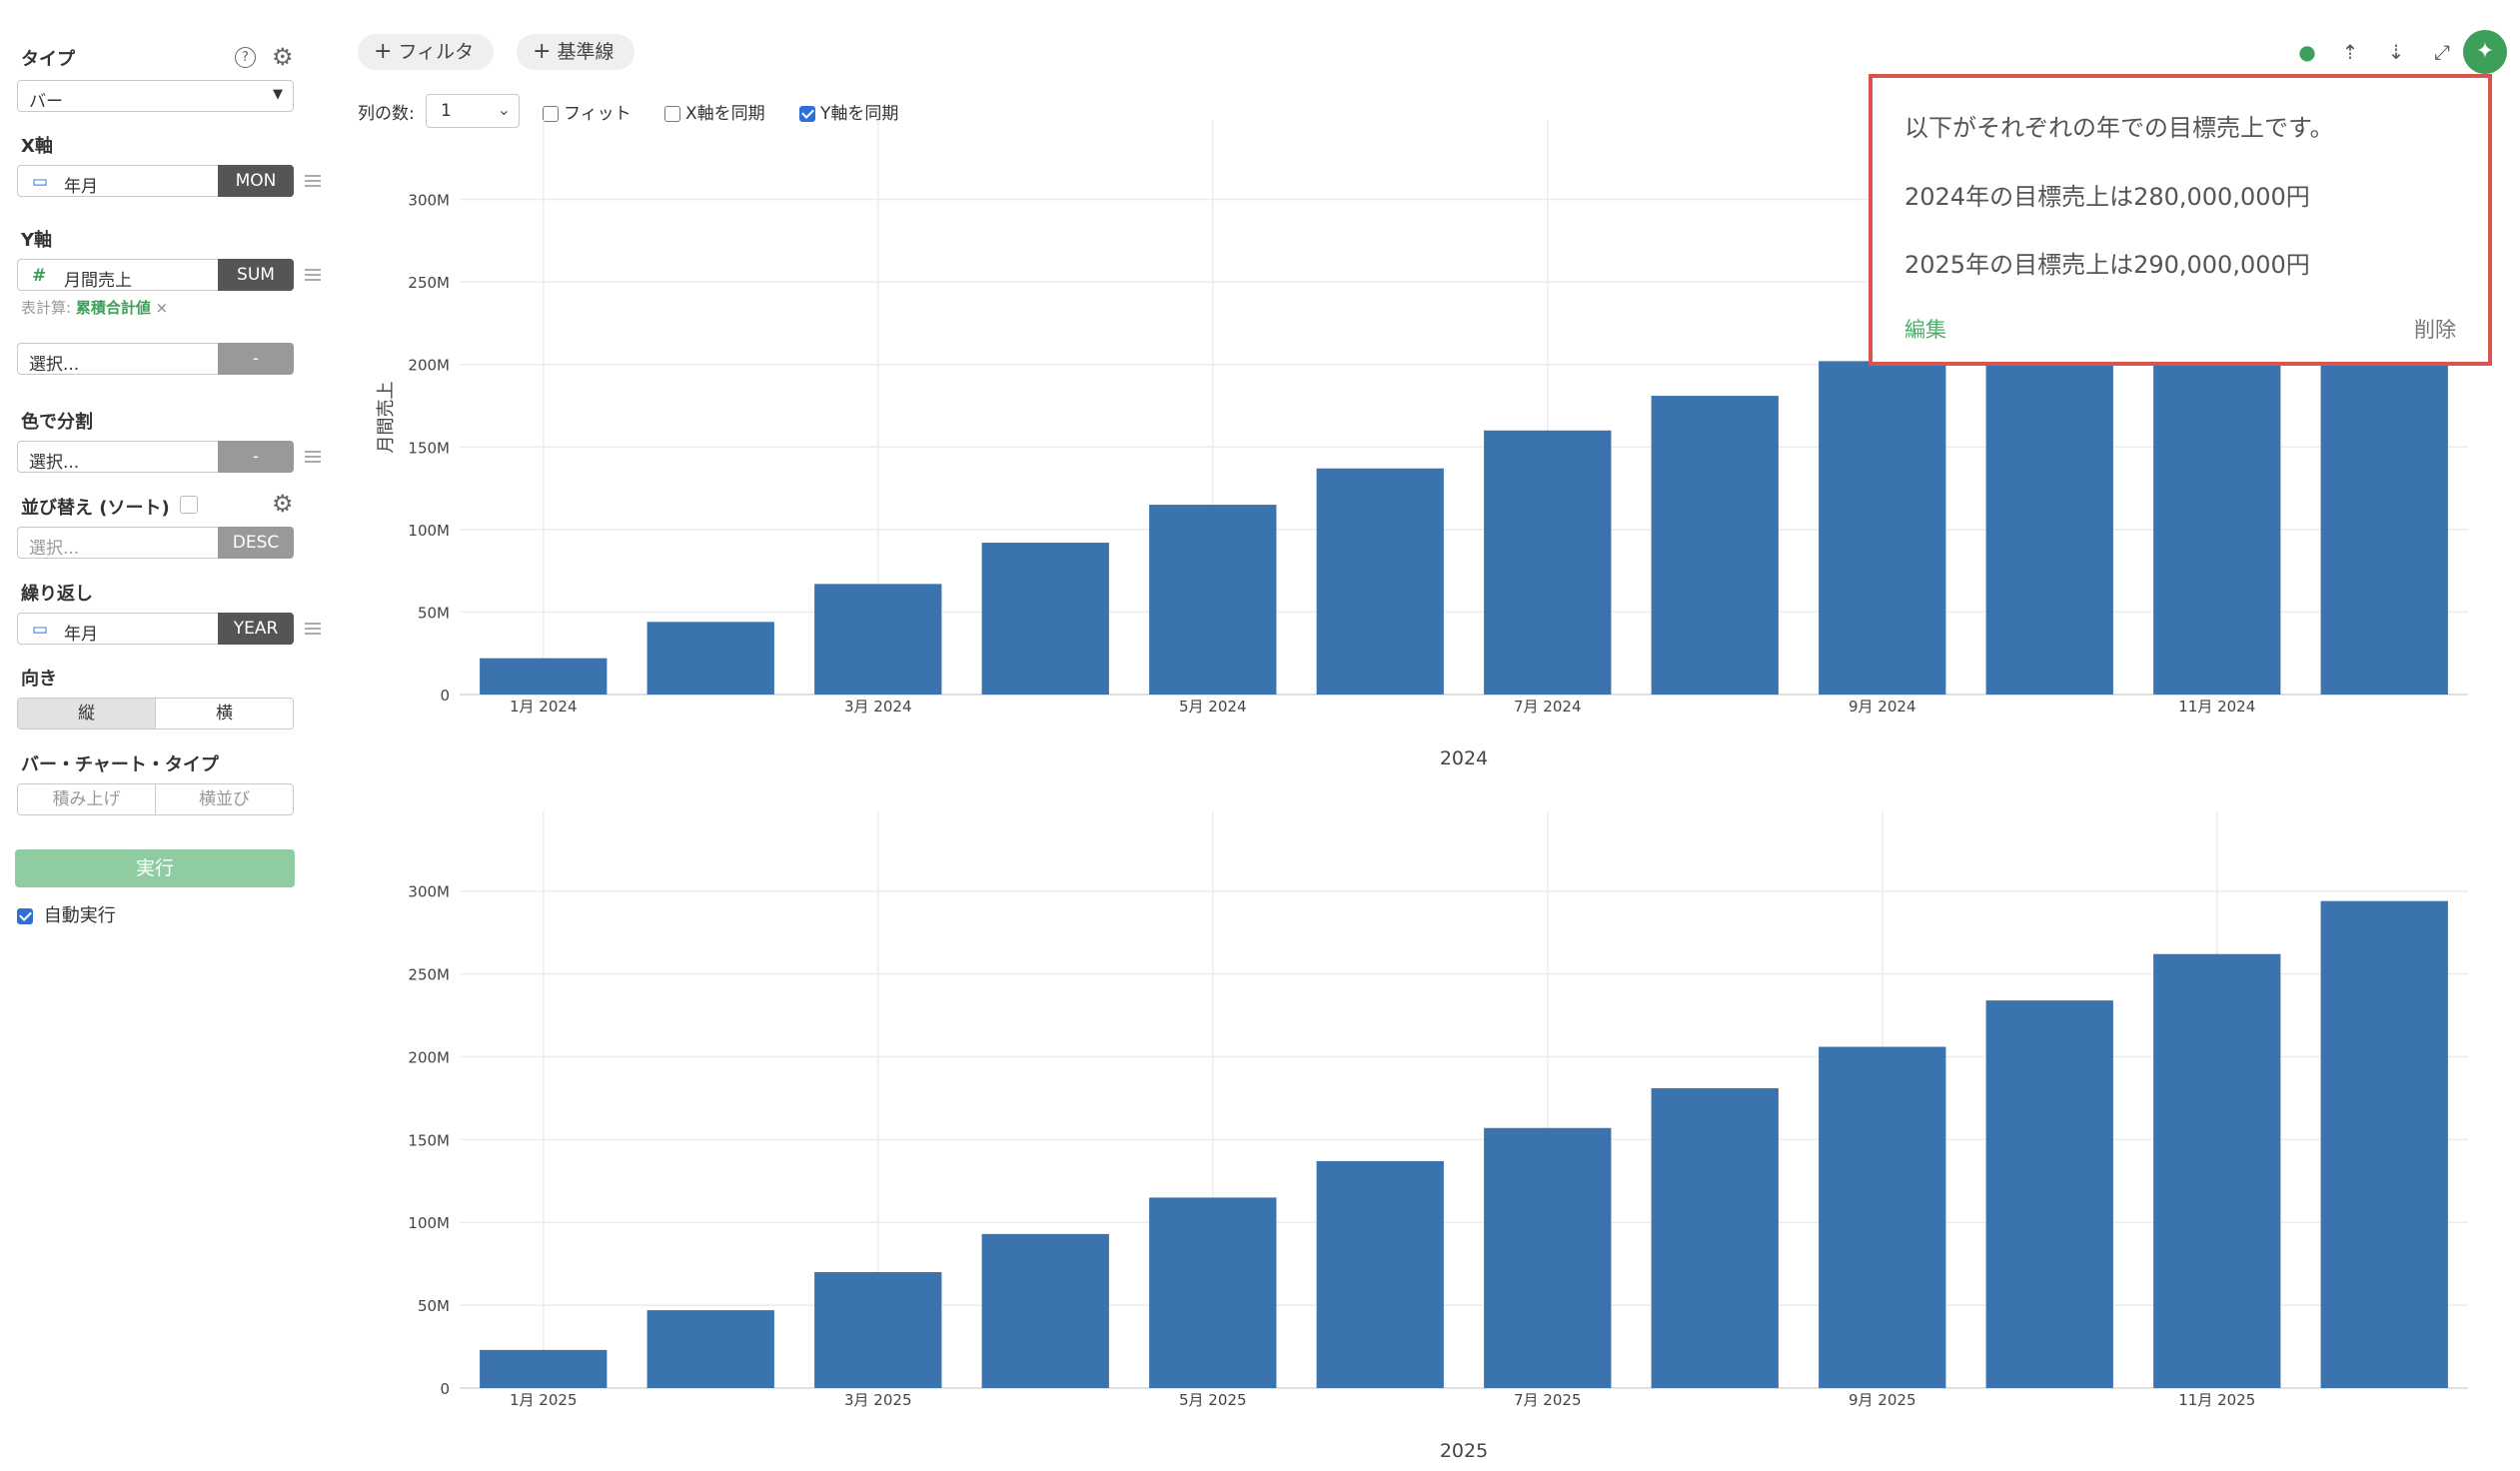  Describe the element at coordinates (426, 52) in the screenshot. I see `filter-button: + フィルタ` at that location.